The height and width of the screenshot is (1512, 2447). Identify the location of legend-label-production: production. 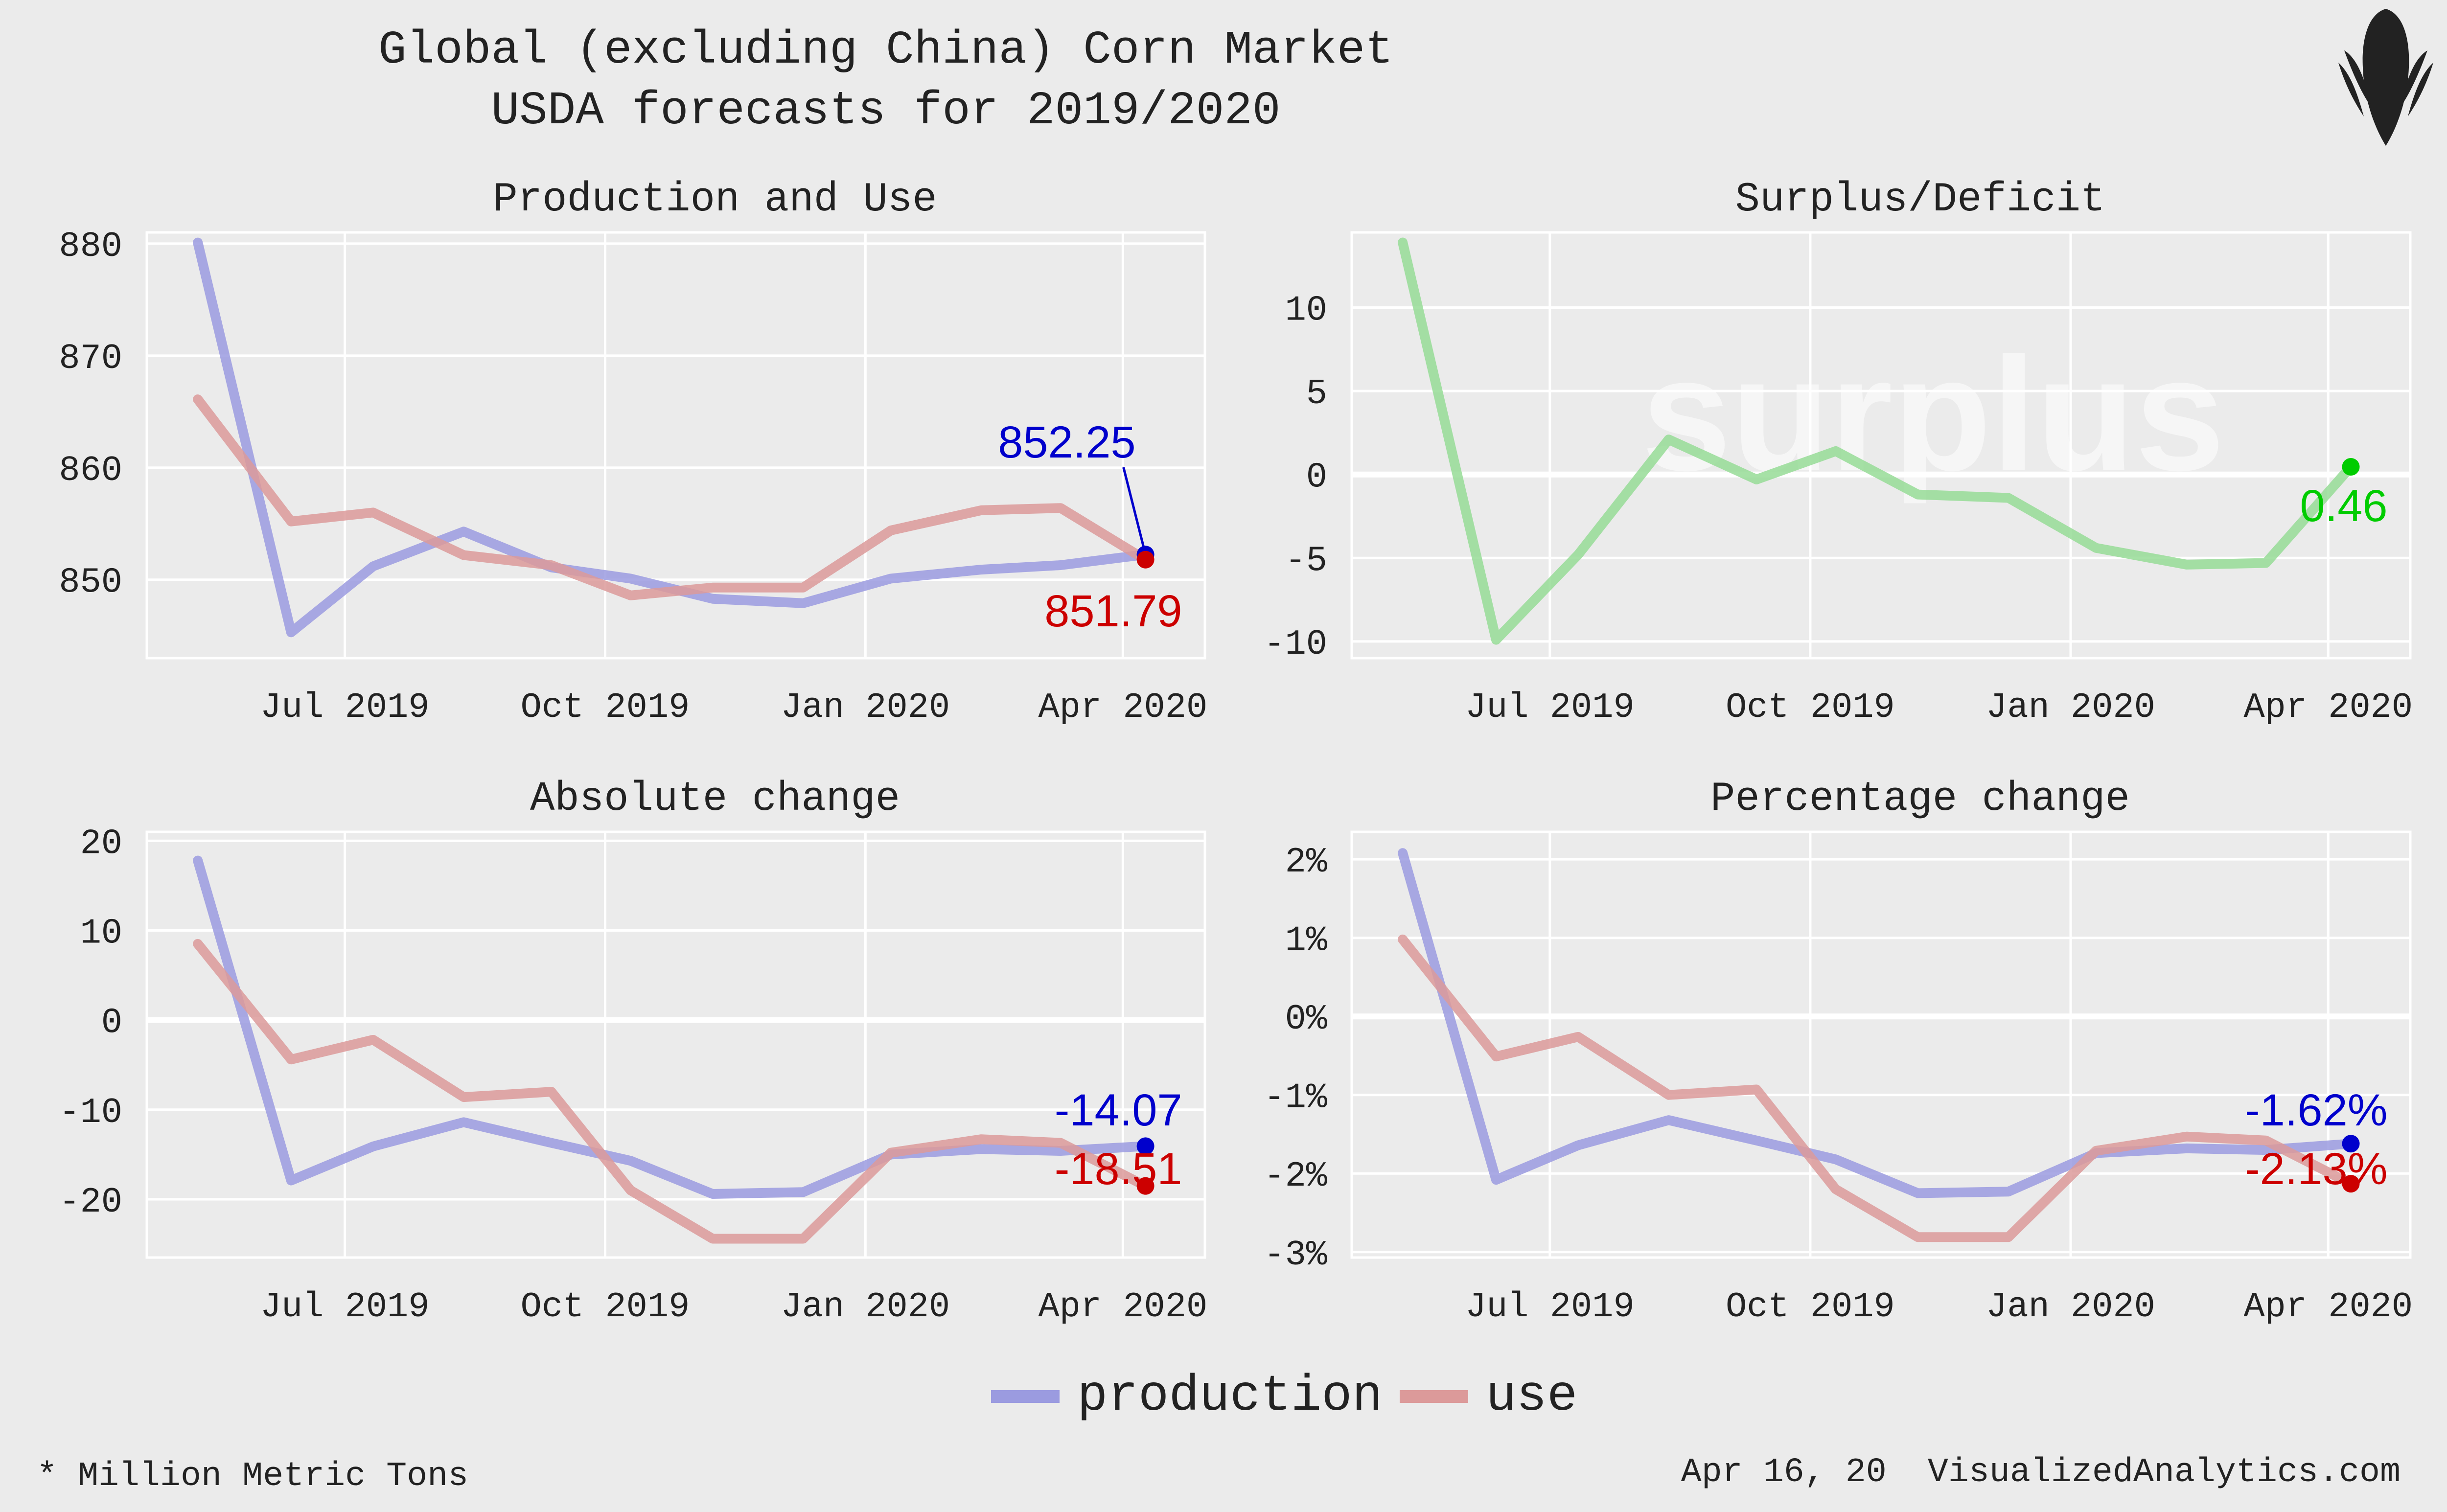
(1230, 1396).